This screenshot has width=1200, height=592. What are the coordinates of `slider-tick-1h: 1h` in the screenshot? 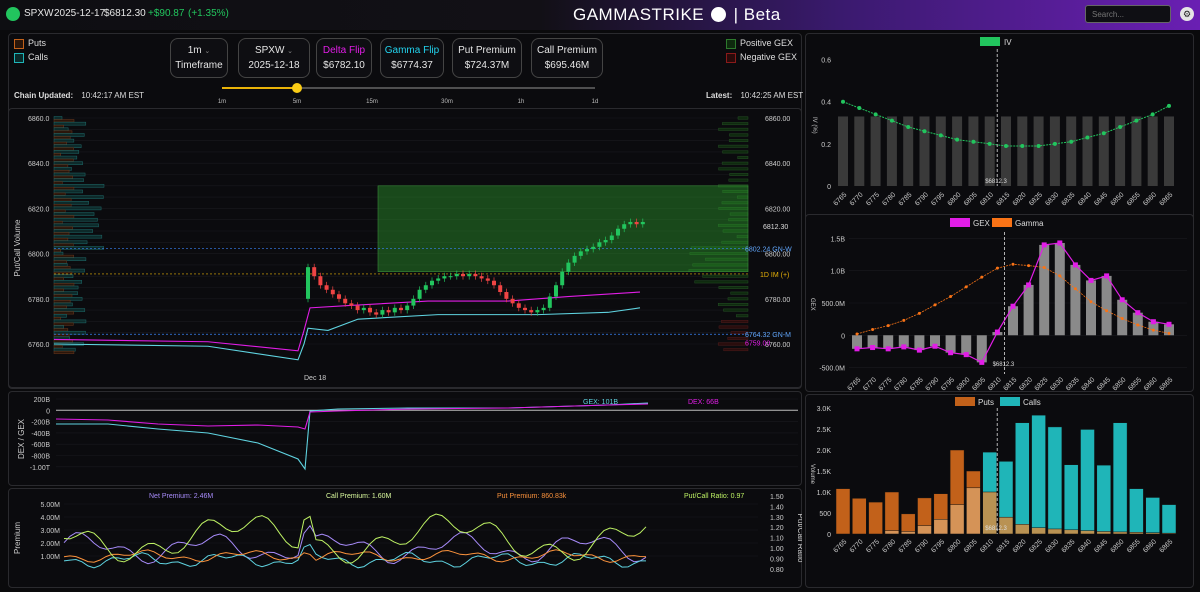 It's located at (521, 102).